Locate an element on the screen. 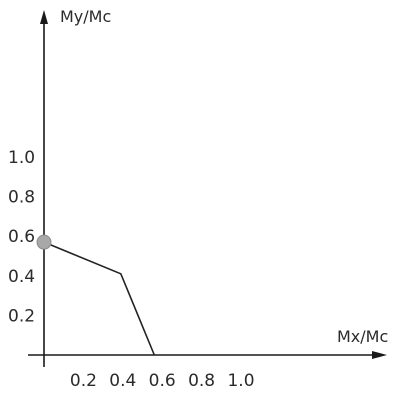  interaction-curve-line is located at coordinates (99, 298).